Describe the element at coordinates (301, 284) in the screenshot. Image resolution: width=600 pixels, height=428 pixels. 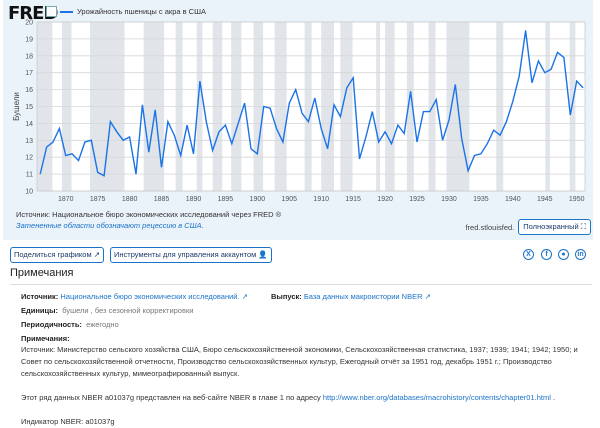
I see `divider` at that location.